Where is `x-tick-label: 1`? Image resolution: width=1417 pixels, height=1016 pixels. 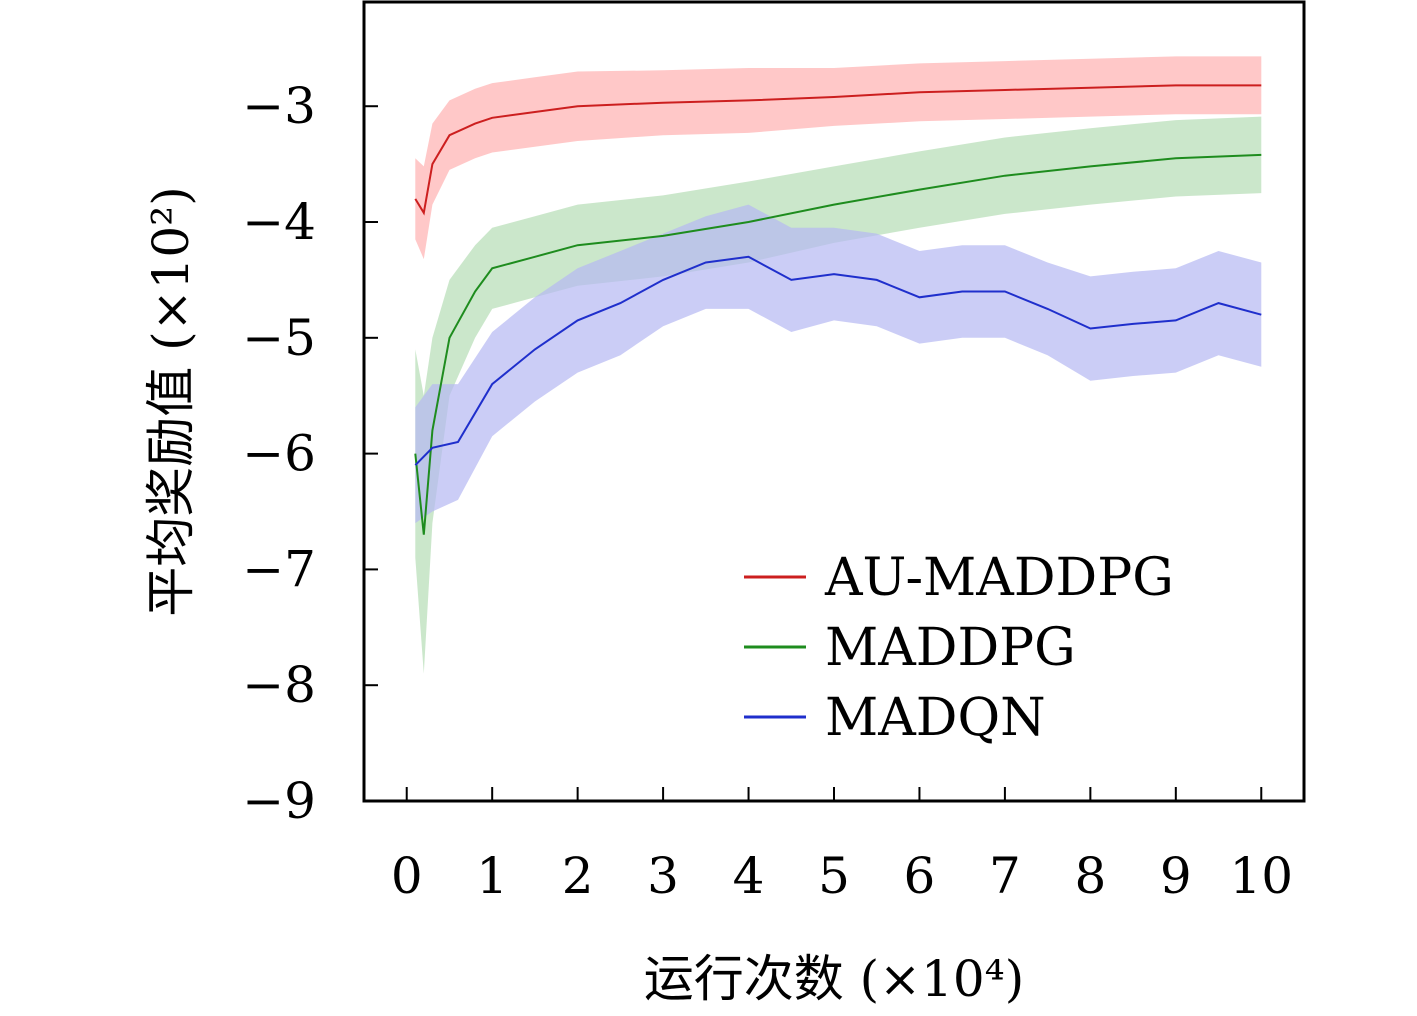
x-tick-label: 1 is located at coordinates (492, 876).